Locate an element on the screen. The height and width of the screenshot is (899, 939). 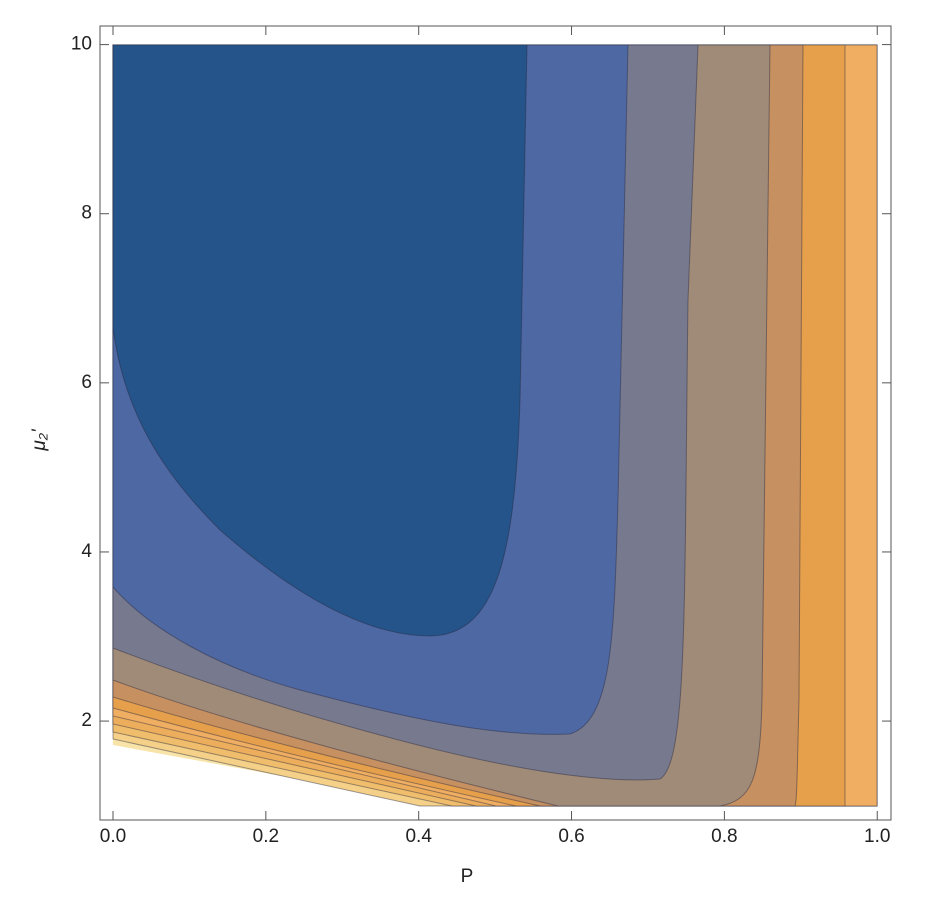
x-tick-label: 0.4 is located at coordinates (418, 836).